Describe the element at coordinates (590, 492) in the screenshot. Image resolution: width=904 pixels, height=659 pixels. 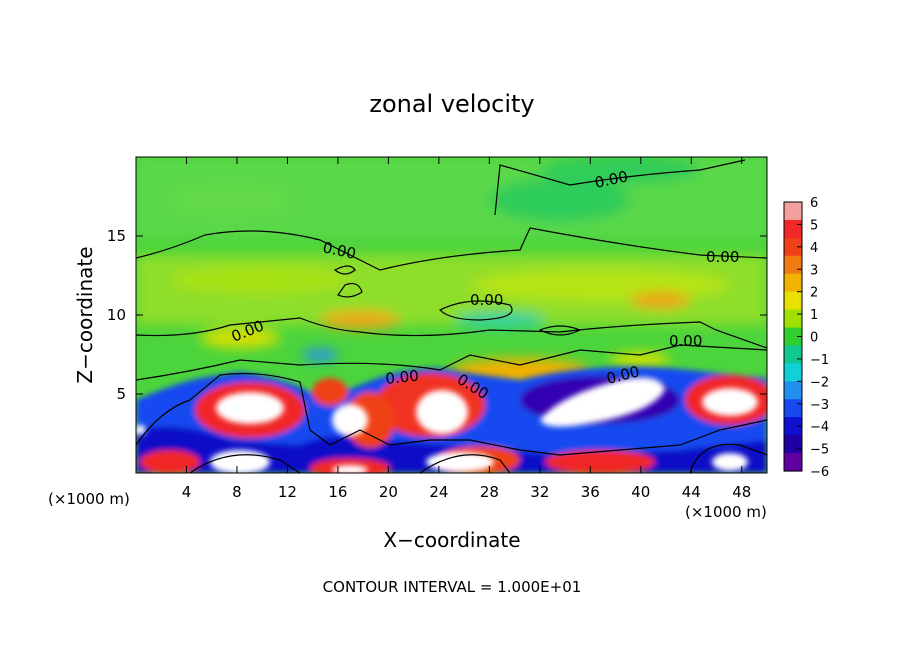
I see `x-tick-label: 36` at that location.